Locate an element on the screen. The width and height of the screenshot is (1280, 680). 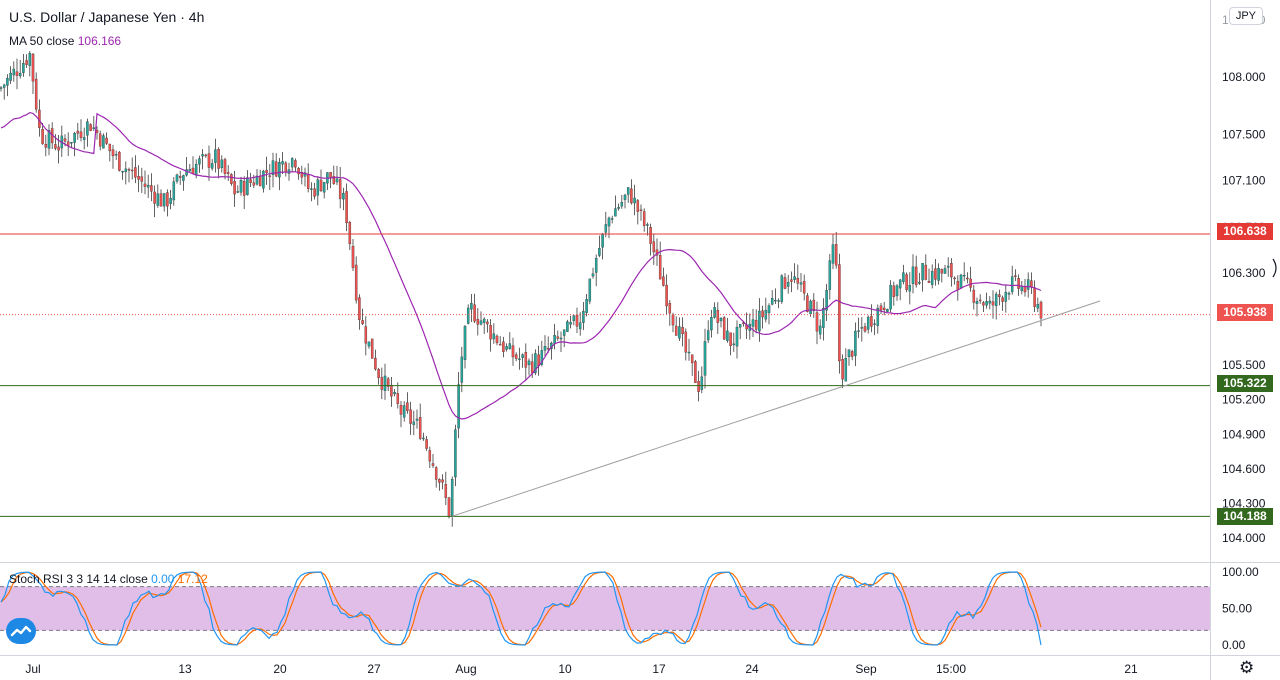
price-tag-support: 105.322 is located at coordinates (1245, 383).